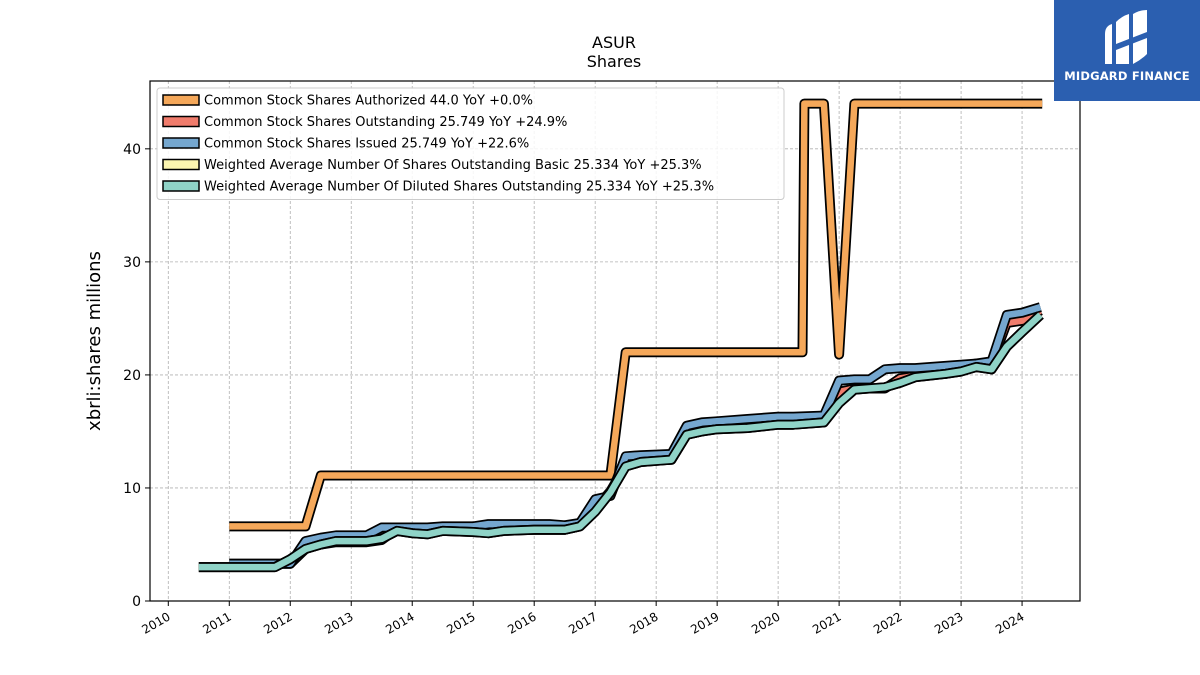 This screenshot has width=1200, height=675. I want to click on brand-name: MIDGARD FINANCE, so click(1127, 76).